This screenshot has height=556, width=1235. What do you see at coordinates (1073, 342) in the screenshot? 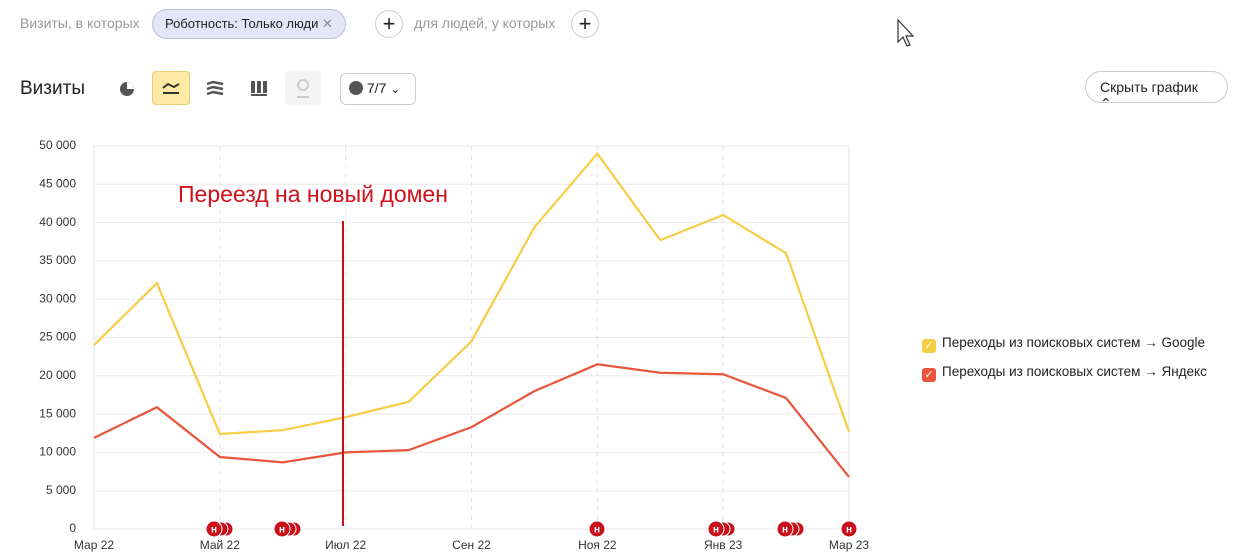
I see `legend-label: Переходы из поисковых систем → Google` at bounding box center [1073, 342].